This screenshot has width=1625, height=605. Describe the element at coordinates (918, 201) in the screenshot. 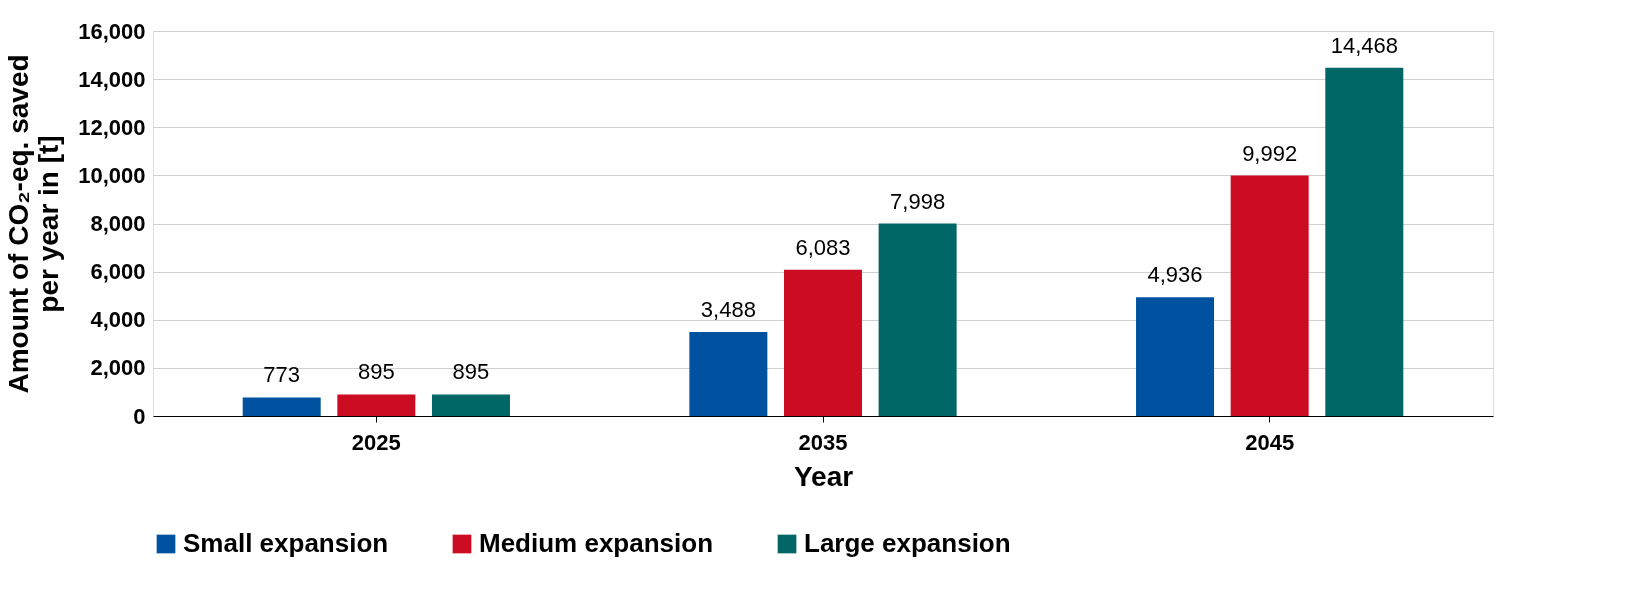

I see `text: 7,998` at that location.